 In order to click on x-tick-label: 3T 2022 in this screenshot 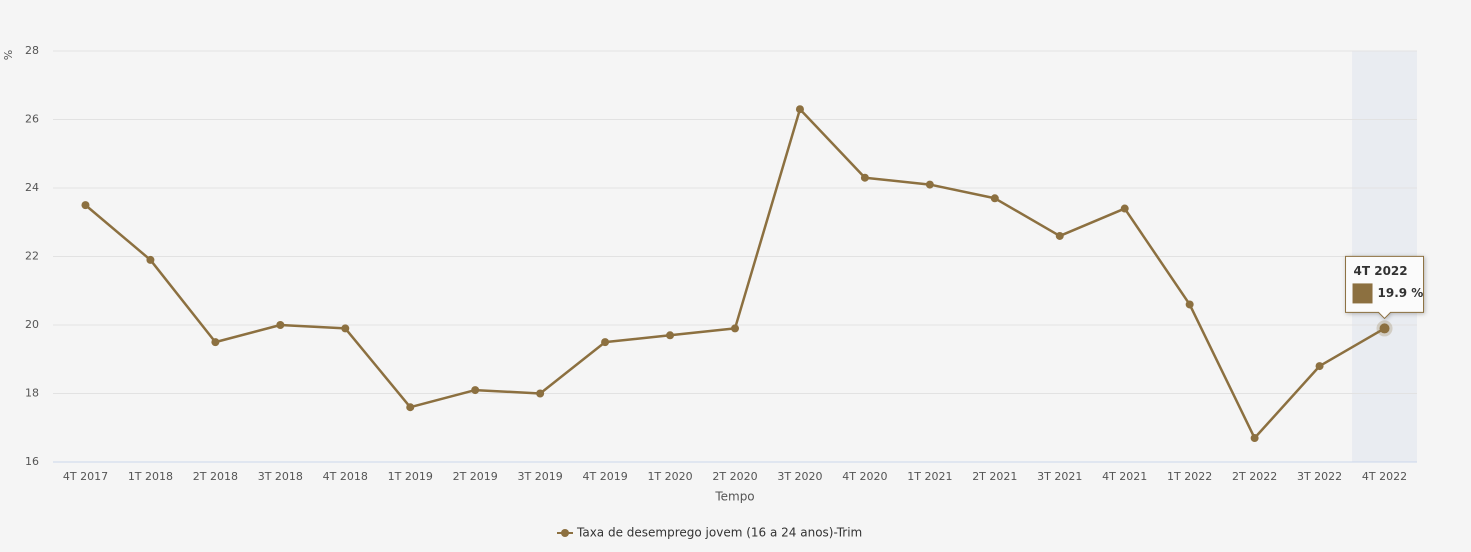, I will do `click(1319, 476)`.